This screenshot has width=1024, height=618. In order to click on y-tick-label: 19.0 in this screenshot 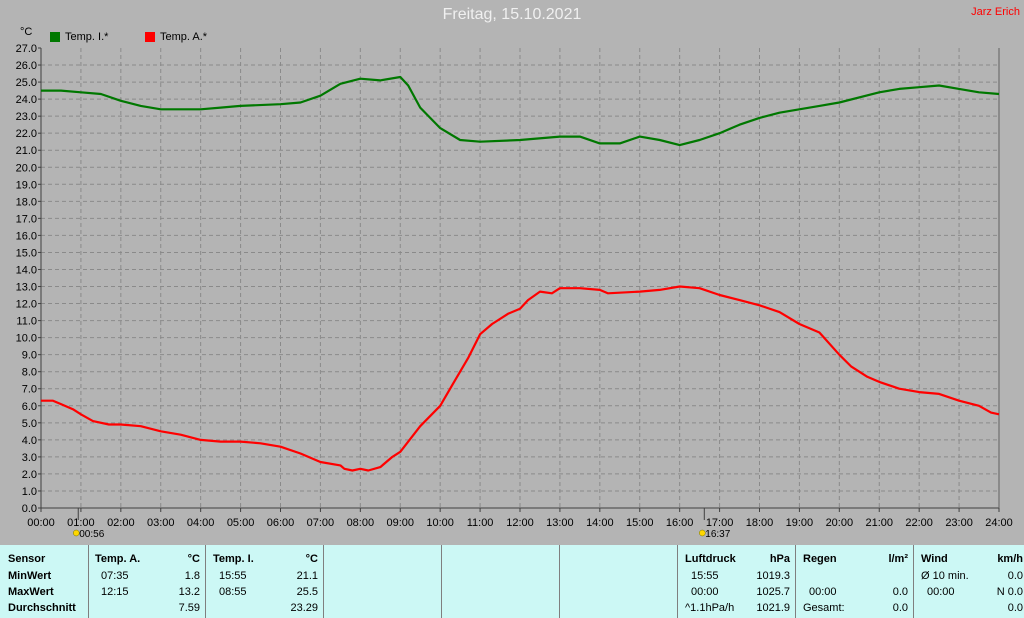, I will do `click(26, 185)`.